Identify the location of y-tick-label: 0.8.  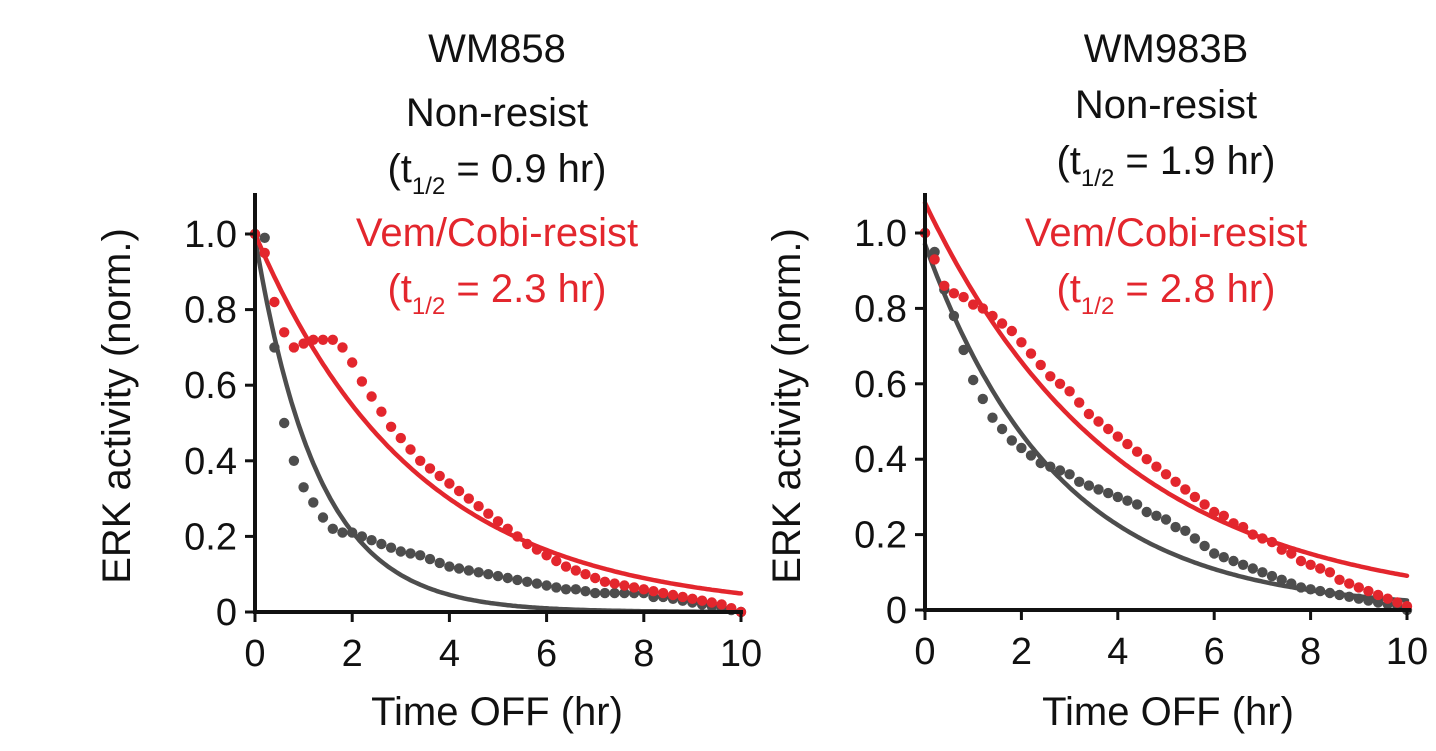
(880, 309).